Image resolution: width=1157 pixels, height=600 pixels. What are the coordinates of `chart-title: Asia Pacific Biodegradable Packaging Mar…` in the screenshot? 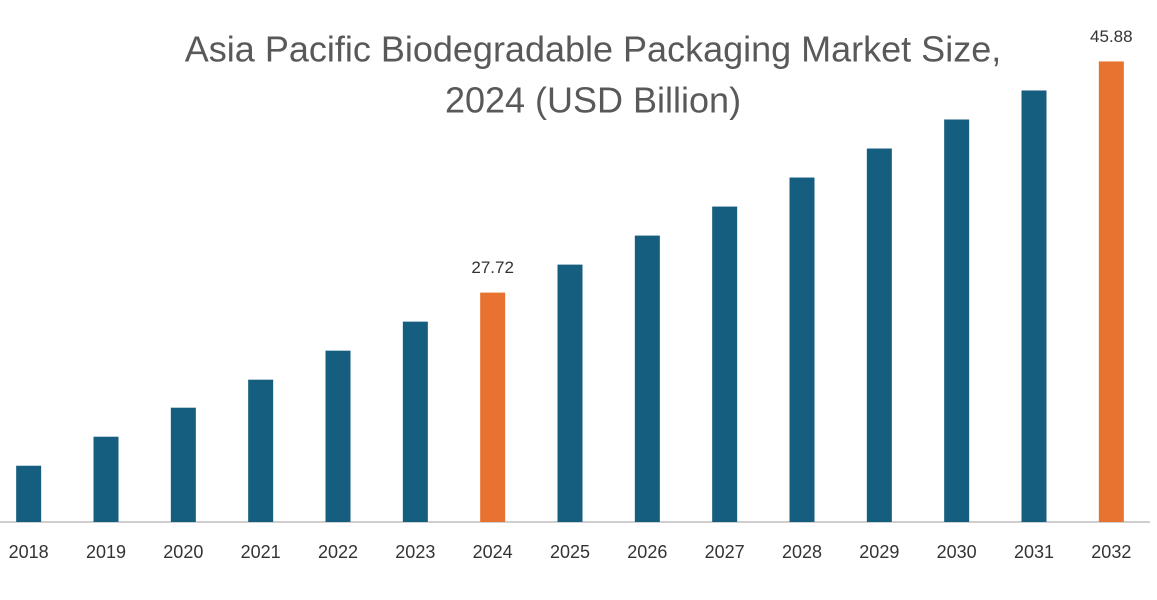 It's located at (593, 49).